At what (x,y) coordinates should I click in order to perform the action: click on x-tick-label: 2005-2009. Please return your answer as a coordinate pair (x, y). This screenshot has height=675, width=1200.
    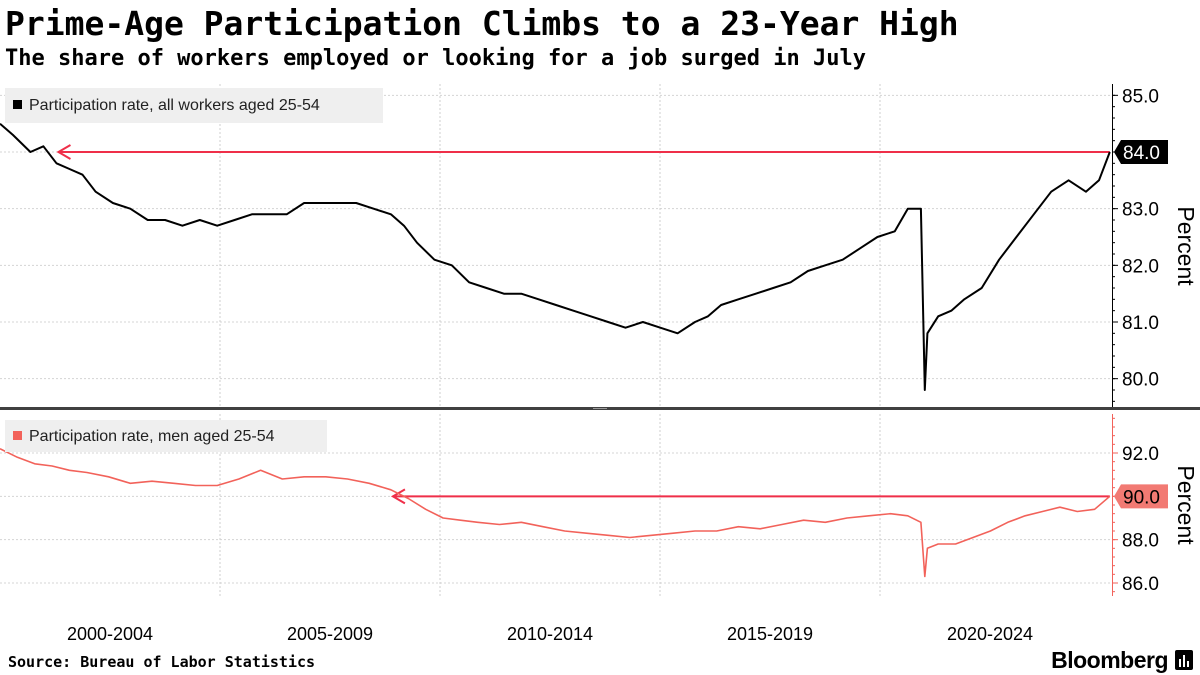
    Looking at the image, I should click on (330, 634).